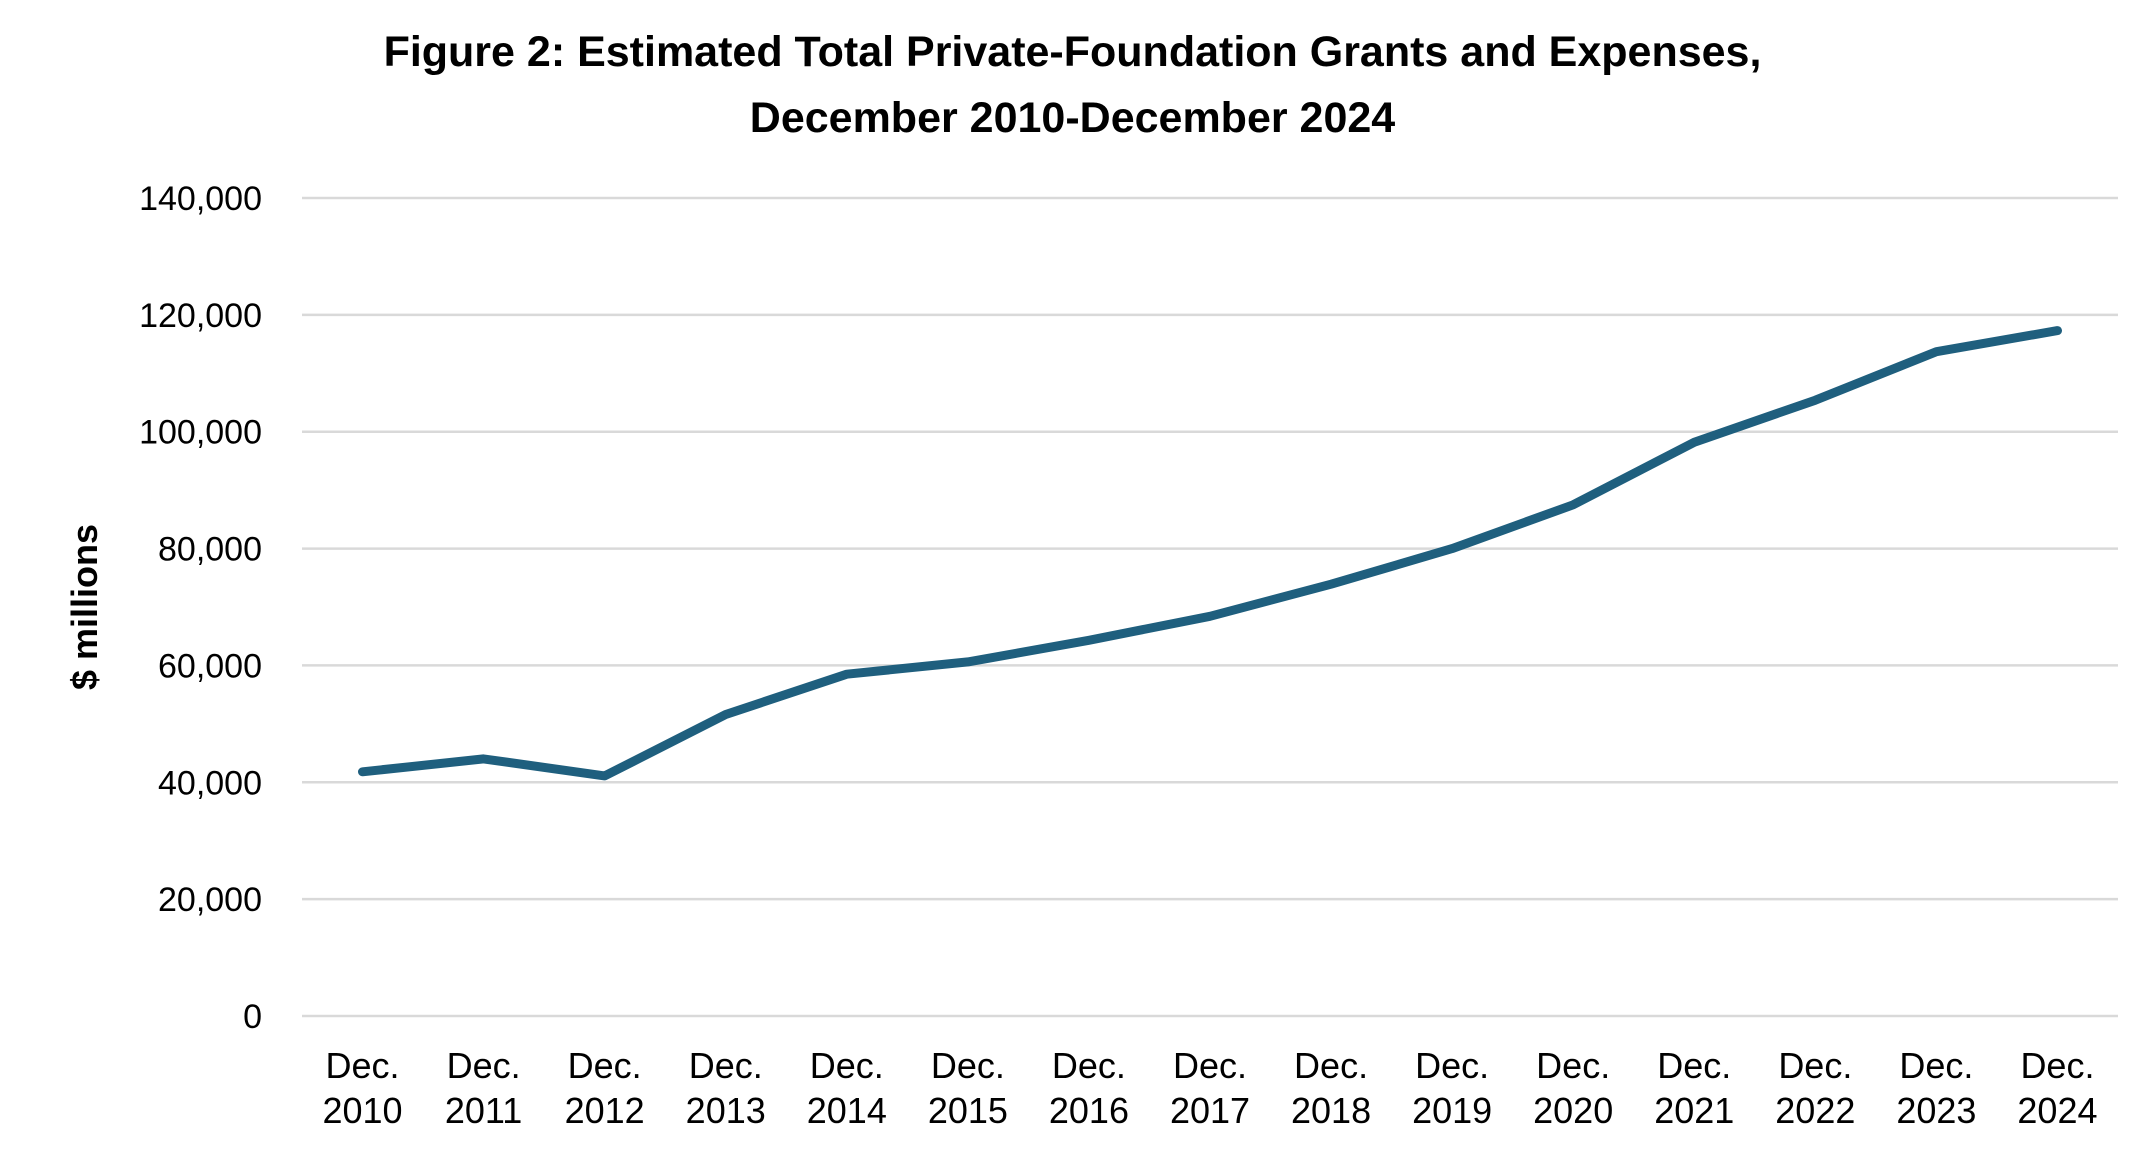  Describe the element at coordinates (362, 1088) in the screenshot. I see `x-tick-label: Dec. 2010` at that location.